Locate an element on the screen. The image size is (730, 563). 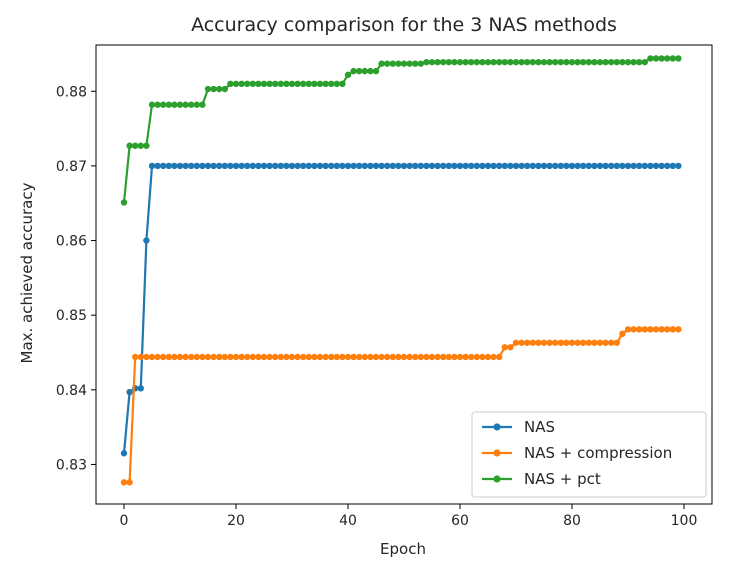
legend-label: NAS + compression is located at coordinates (598, 453).